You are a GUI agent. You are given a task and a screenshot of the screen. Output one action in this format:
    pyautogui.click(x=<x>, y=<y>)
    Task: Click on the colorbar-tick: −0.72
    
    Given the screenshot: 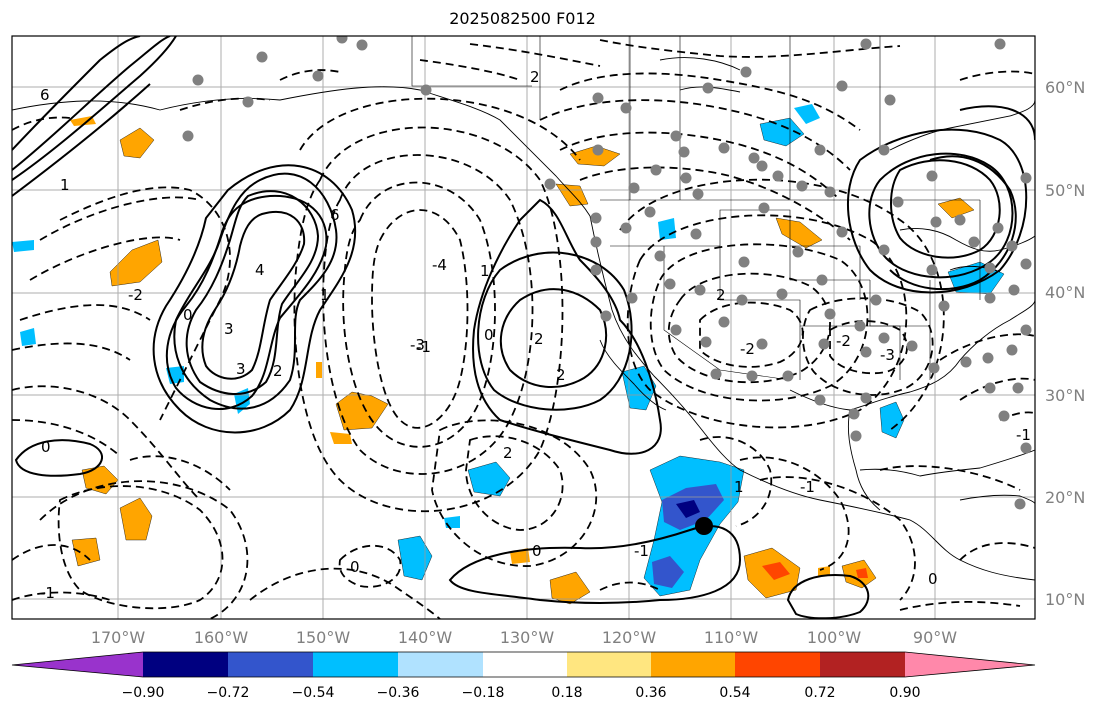 What is the action you would take?
    pyautogui.click(x=228, y=693)
    